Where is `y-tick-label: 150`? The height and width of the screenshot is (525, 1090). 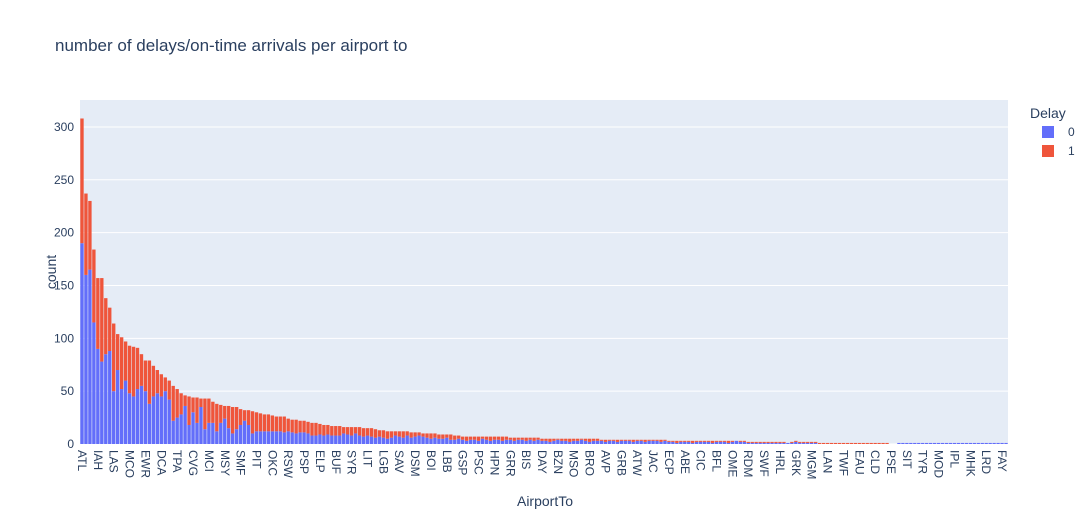 y-tick-label: 150 is located at coordinates (64, 285).